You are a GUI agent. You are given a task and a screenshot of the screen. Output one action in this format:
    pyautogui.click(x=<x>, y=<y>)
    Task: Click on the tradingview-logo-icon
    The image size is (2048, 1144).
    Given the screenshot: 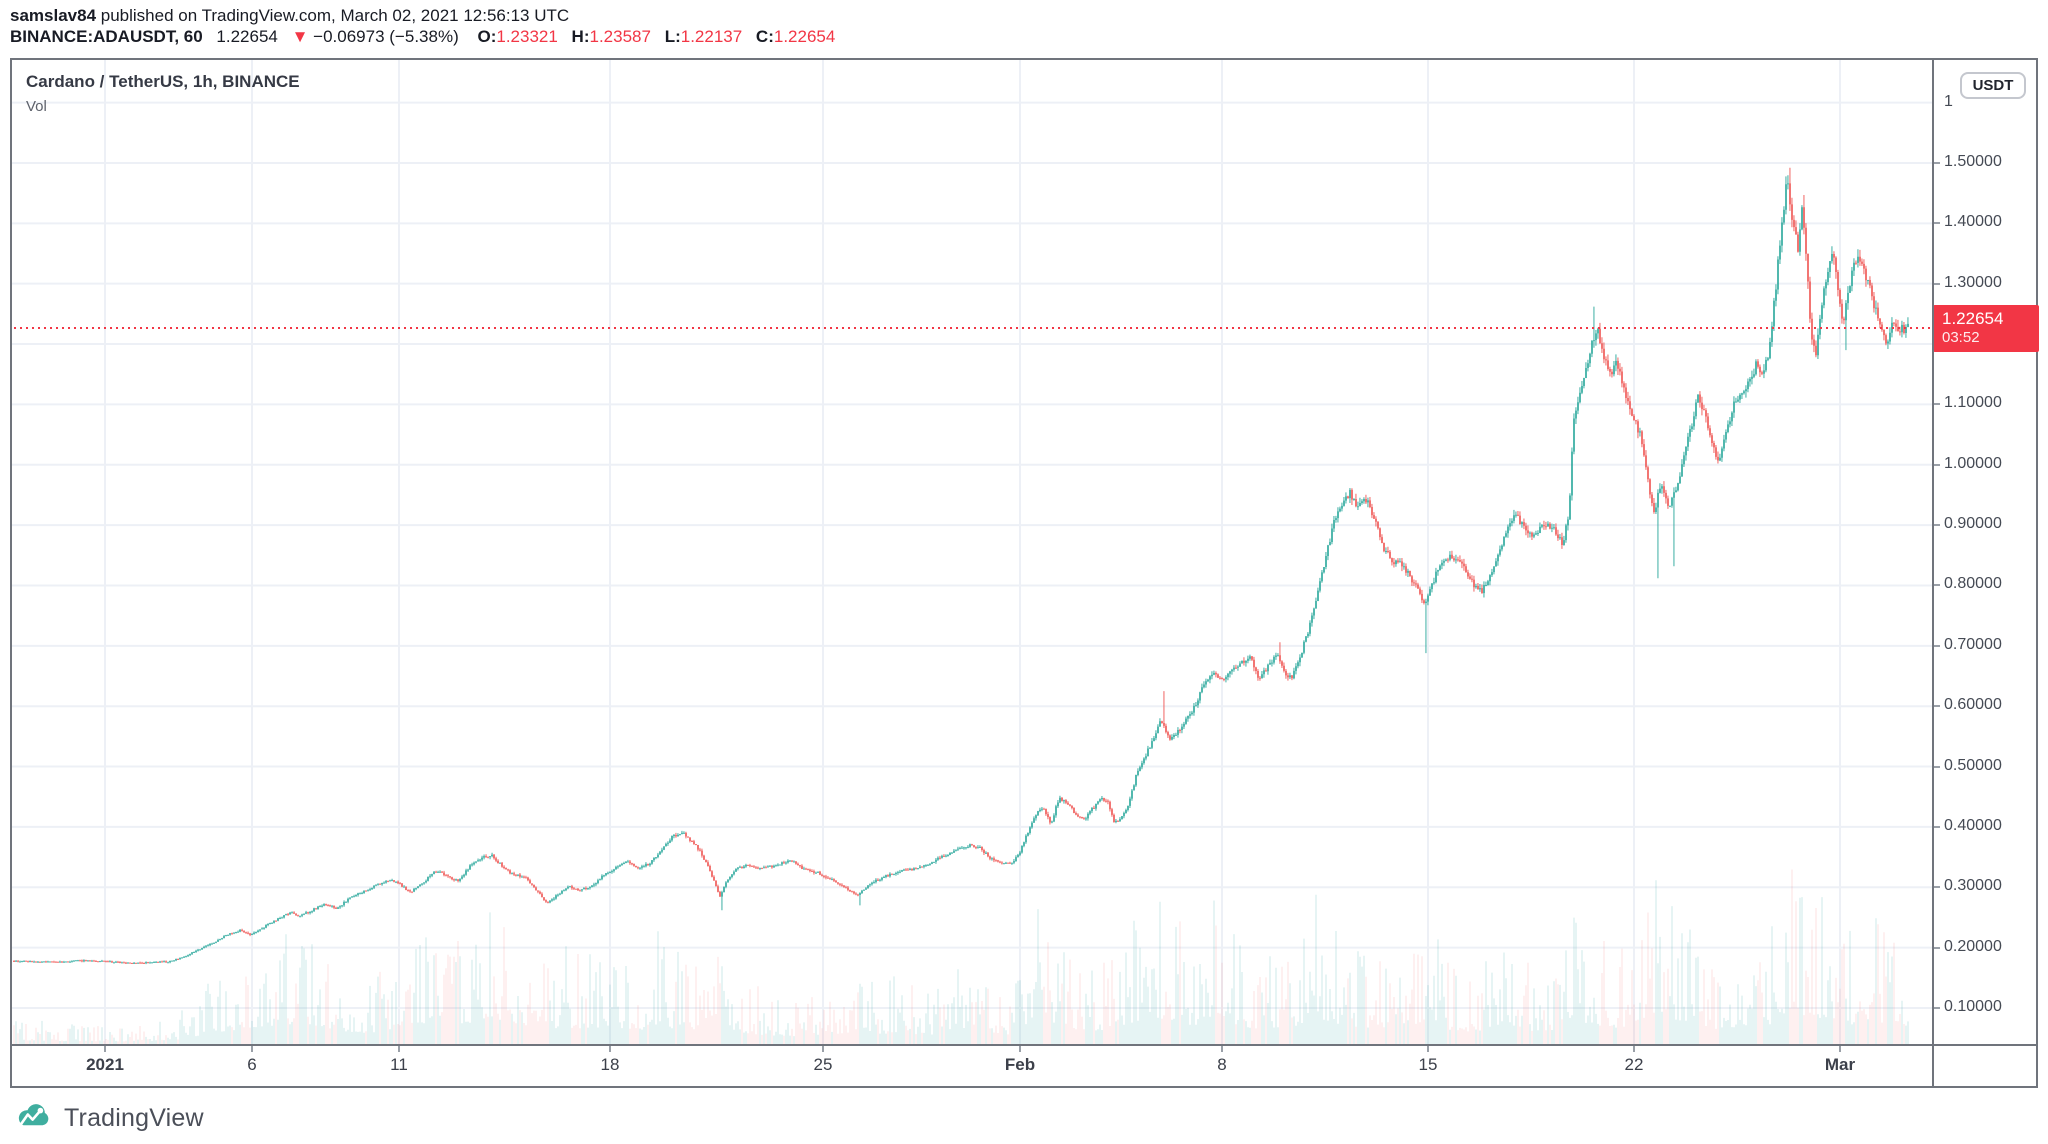 What is the action you would take?
    pyautogui.click(x=33, y=1115)
    